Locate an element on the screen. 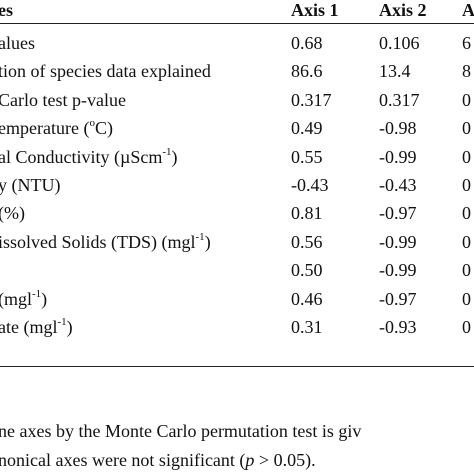  label-text: Carlo test p-value is located at coordinates (63, 99).